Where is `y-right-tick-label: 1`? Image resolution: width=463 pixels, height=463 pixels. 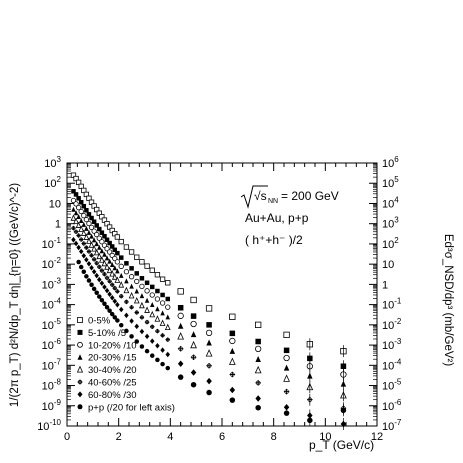
y-right-tick-label: 1 is located at coordinates (385, 285).